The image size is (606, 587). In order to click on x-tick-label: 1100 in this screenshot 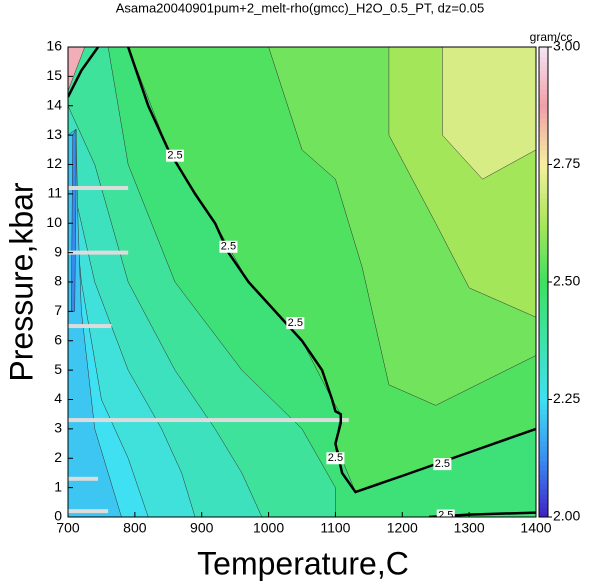, I will do `click(335, 528)`.